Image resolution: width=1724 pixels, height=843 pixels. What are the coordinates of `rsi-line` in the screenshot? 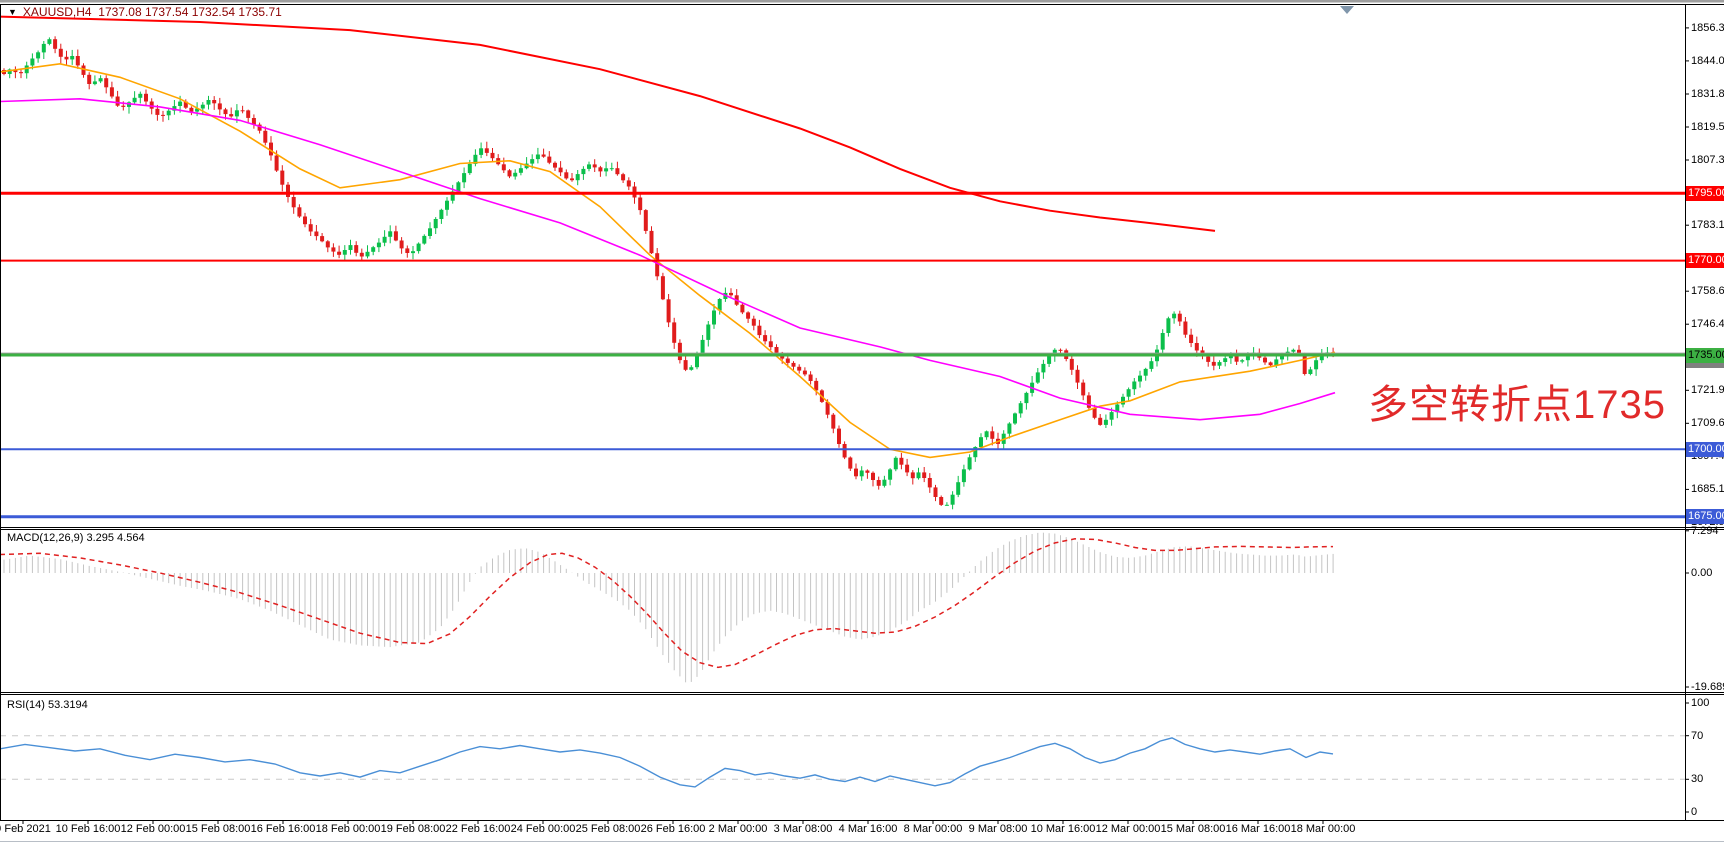 It's located at (667, 762).